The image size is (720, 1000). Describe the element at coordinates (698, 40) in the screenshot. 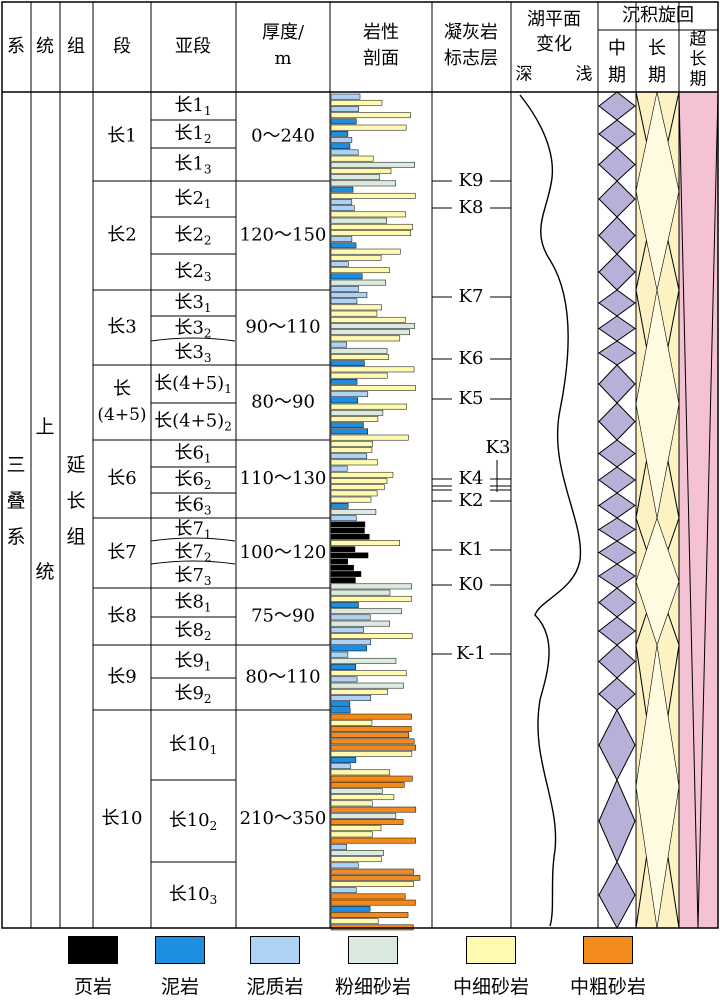

I see `header-super: 超` at that location.